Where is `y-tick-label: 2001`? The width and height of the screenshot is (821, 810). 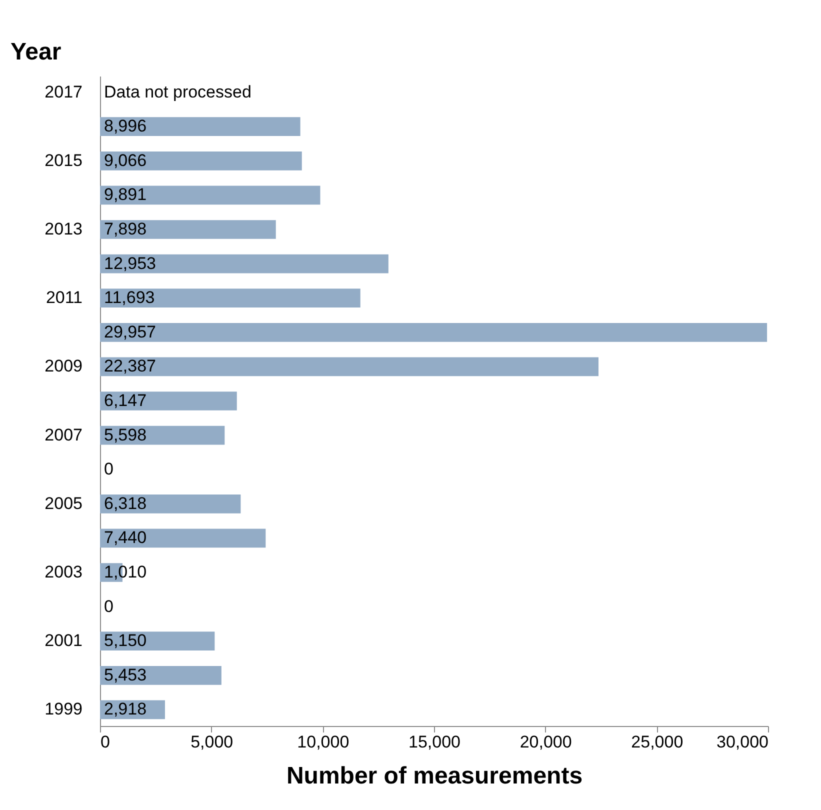
y-tick-label: 2001 is located at coordinates (63, 640).